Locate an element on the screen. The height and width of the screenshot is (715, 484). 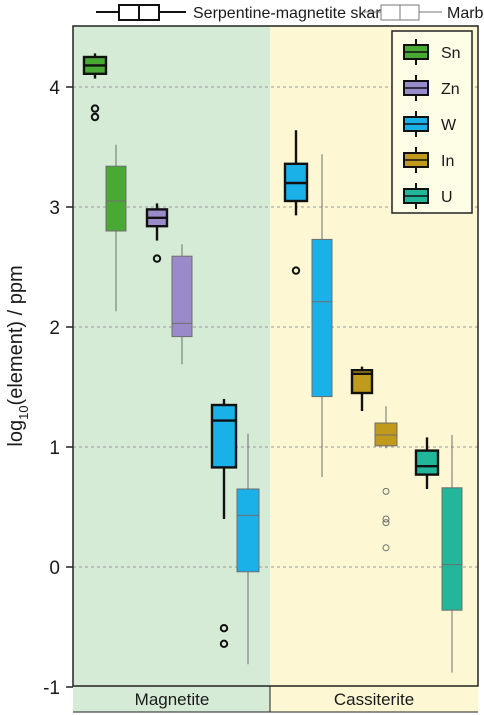
box-magnetite-zn-marble is located at coordinates (182, 304).